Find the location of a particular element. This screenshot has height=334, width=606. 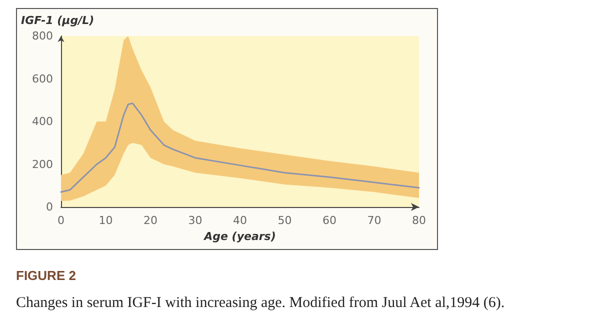

caption: FIGURE 2 is located at coordinates (46, 275).